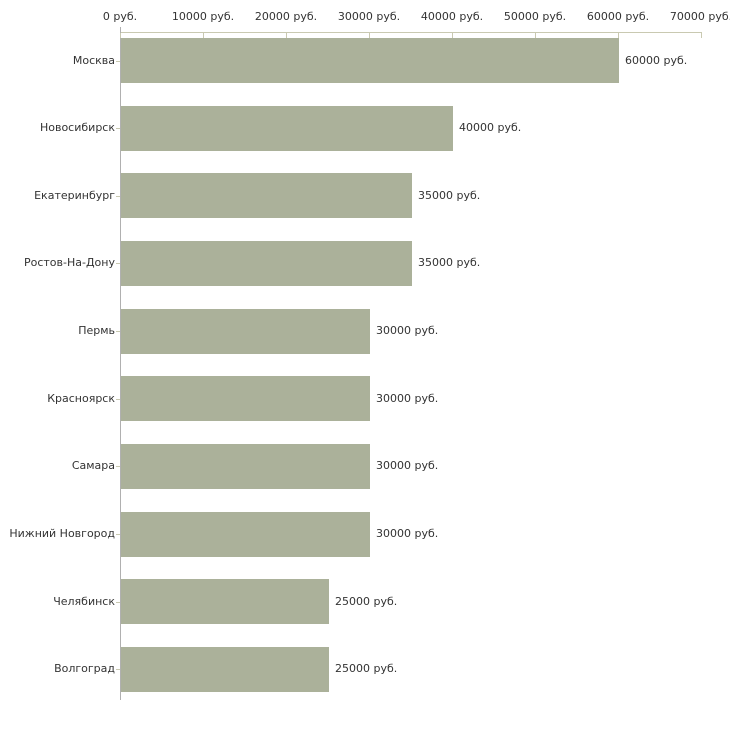 The height and width of the screenshot is (730, 730). I want to click on category-label: Самара, so click(93, 465).